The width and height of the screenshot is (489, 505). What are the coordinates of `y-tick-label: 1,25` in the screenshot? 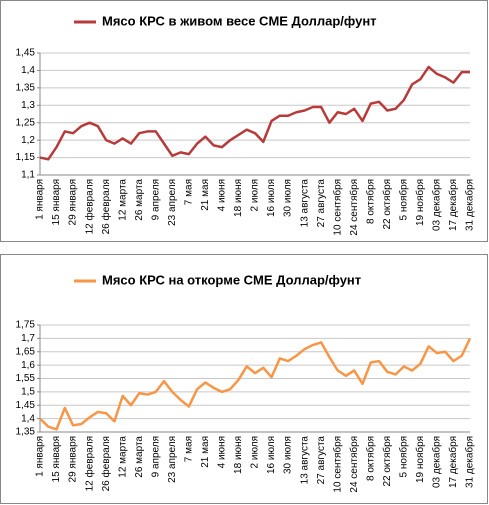 It's located at (26, 122).